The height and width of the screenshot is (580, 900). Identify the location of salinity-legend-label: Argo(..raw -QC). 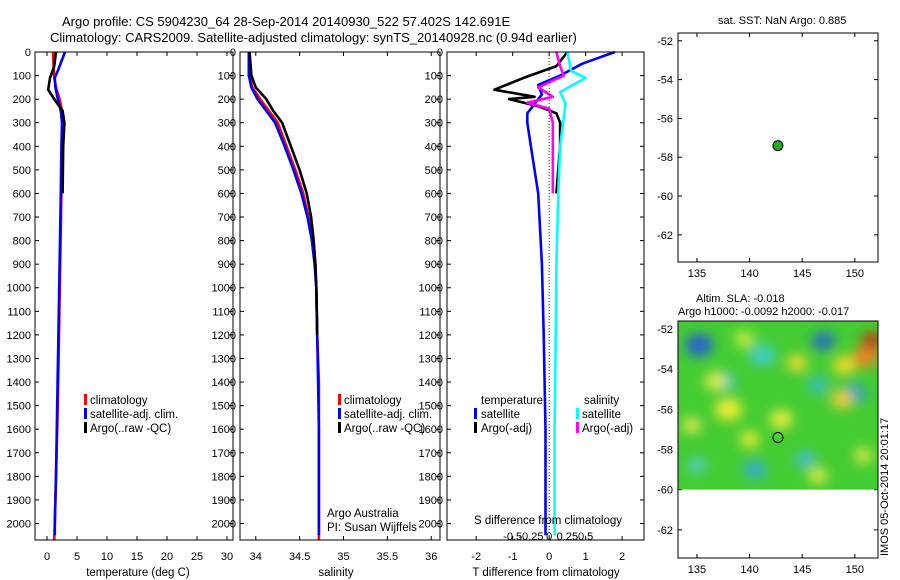
(384, 429).